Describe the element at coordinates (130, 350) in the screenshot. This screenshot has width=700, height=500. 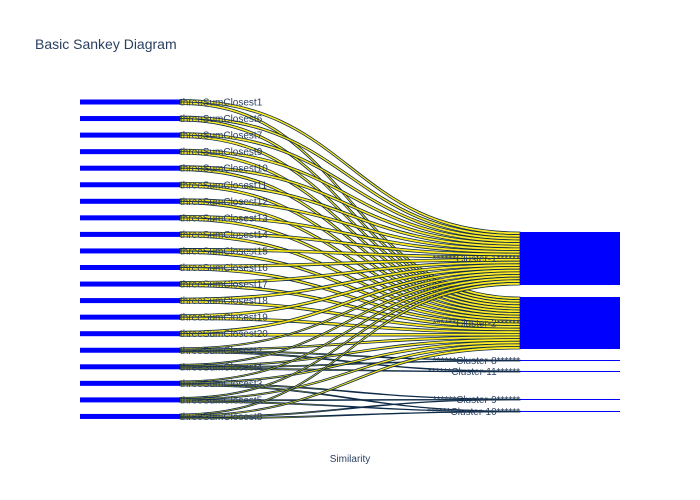
I see `node-threesumclosest2` at that location.